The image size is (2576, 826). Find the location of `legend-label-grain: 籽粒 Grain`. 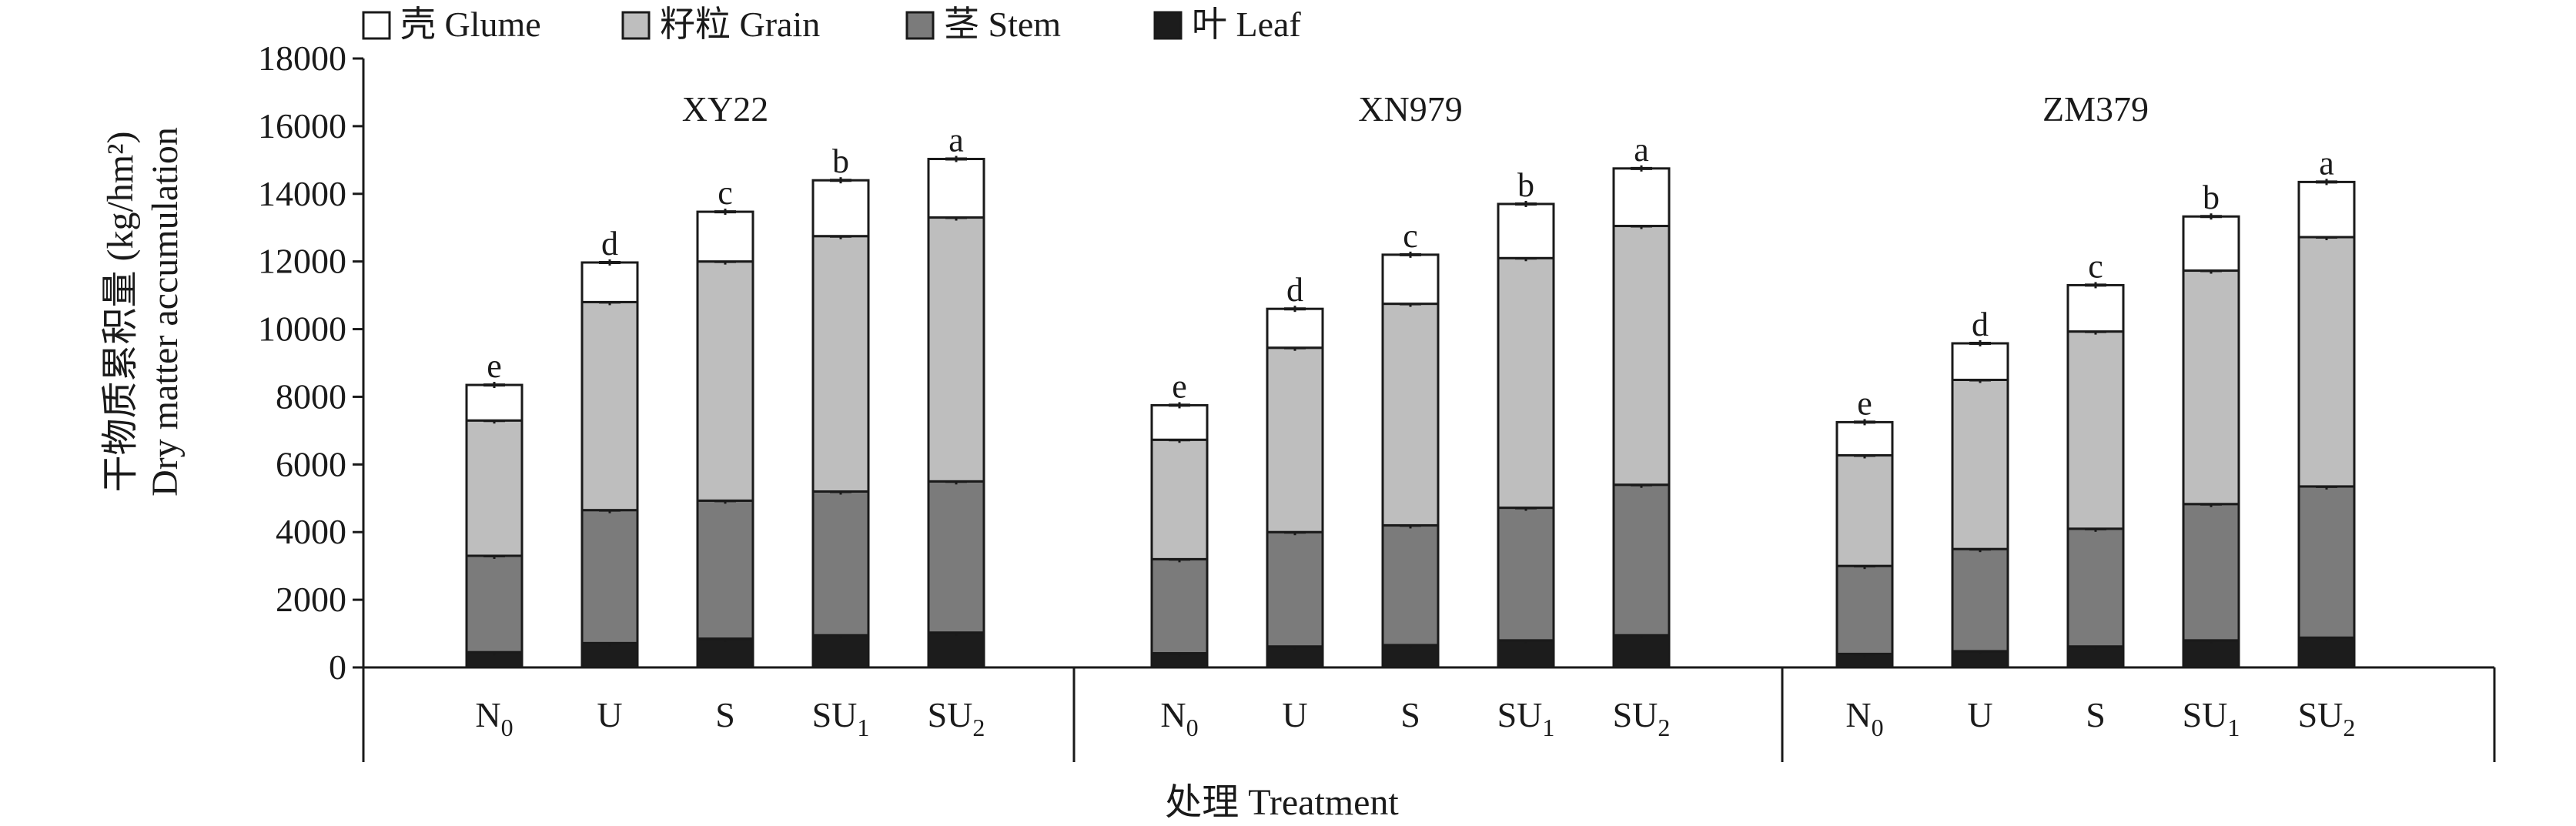

legend-label-grain: 籽粒 Grain is located at coordinates (740, 24).